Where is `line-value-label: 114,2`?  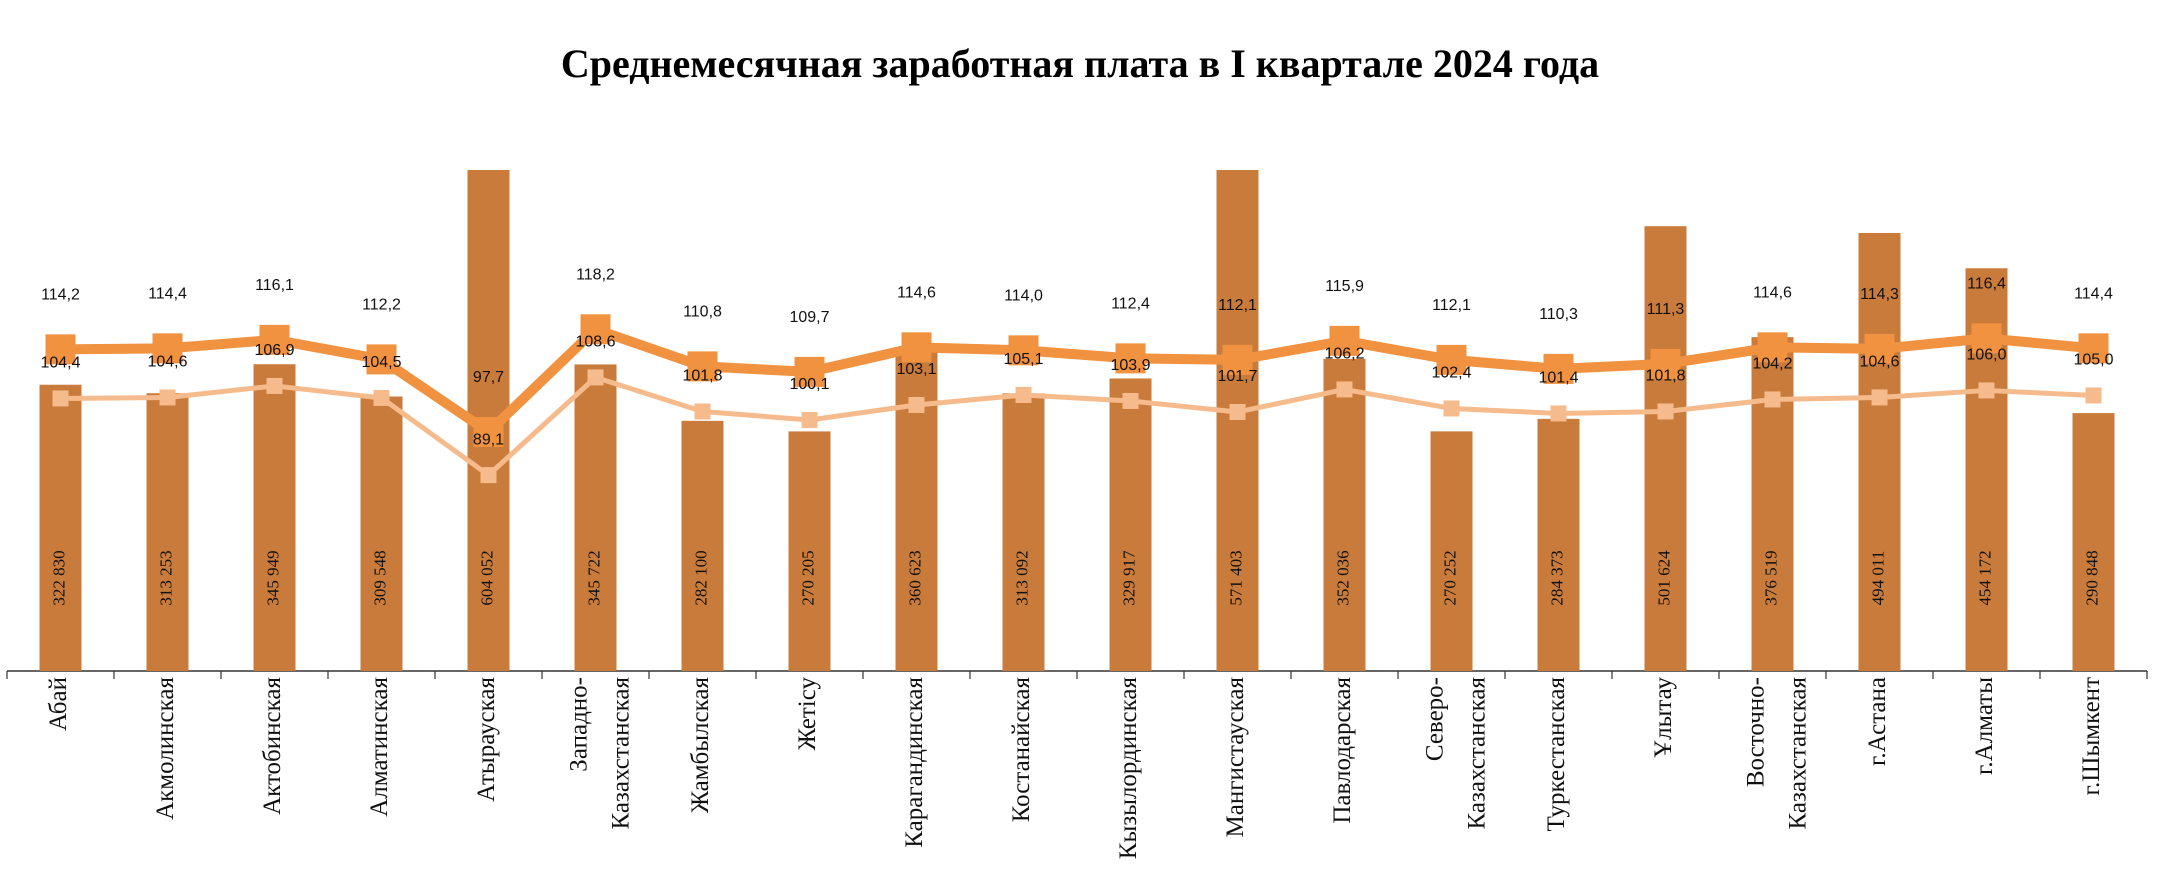
line-value-label: 114,2 is located at coordinates (60, 295).